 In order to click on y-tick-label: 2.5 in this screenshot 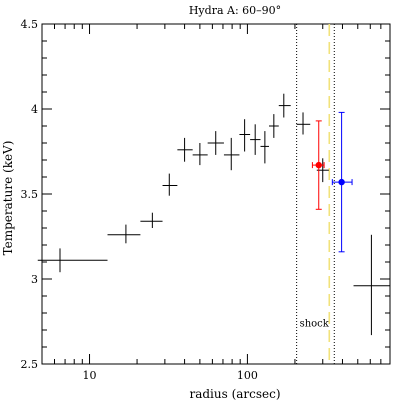, I will do `click(30, 364)`.